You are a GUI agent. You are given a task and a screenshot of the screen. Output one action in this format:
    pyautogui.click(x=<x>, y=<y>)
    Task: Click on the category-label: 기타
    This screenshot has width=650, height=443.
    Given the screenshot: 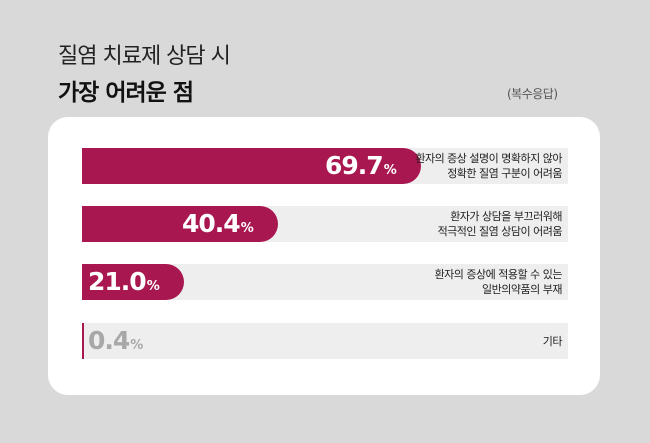 What is the action you would take?
    pyautogui.click(x=552, y=341)
    